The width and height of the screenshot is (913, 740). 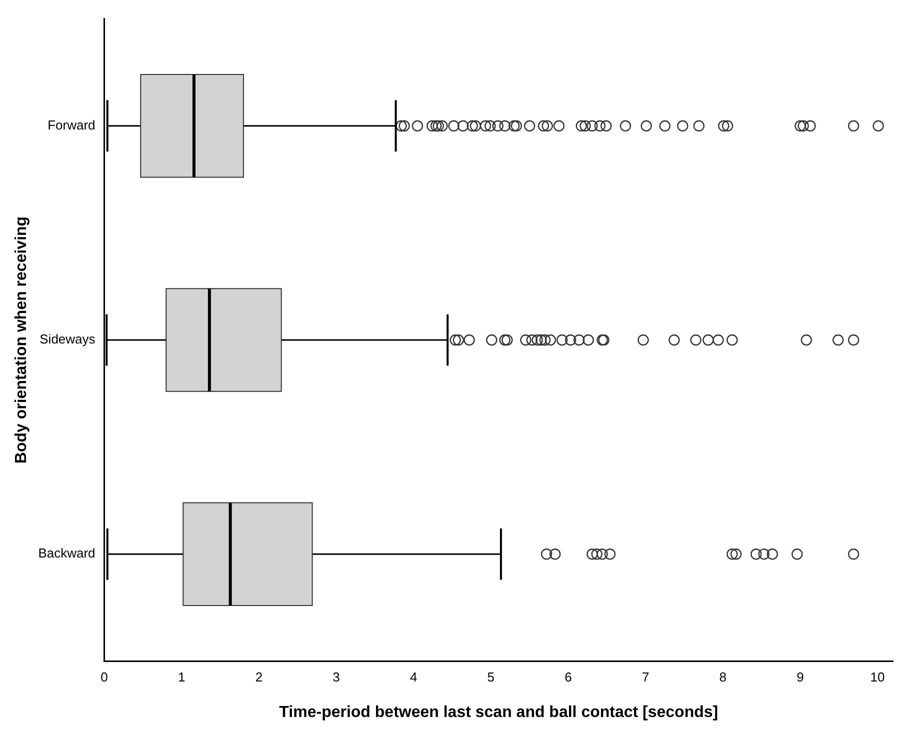 I want to click on x-tick-label: 4, so click(x=414, y=677).